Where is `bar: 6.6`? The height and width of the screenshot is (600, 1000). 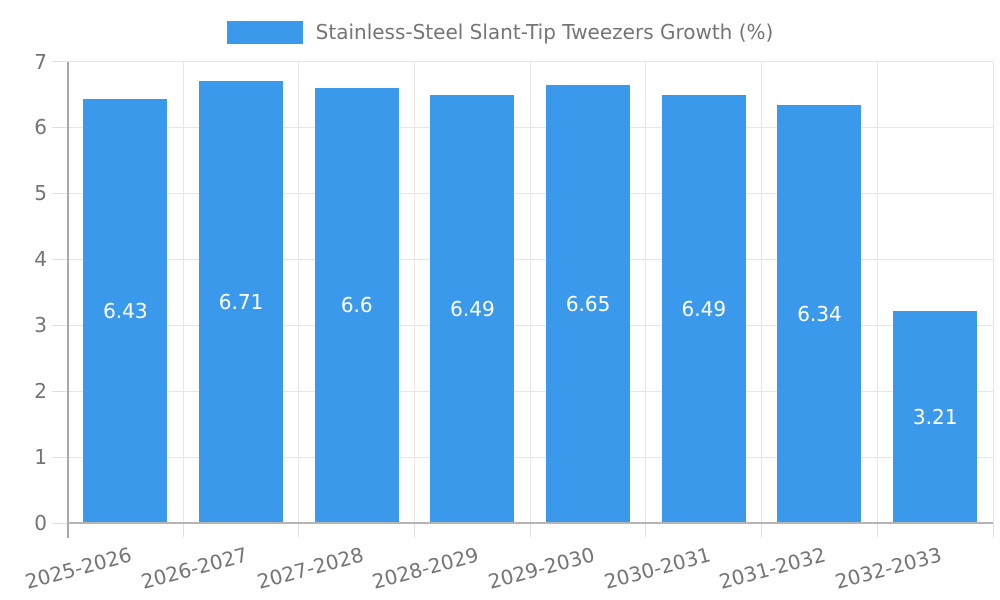 bar: 6.6 is located at coordinates (356, 305).